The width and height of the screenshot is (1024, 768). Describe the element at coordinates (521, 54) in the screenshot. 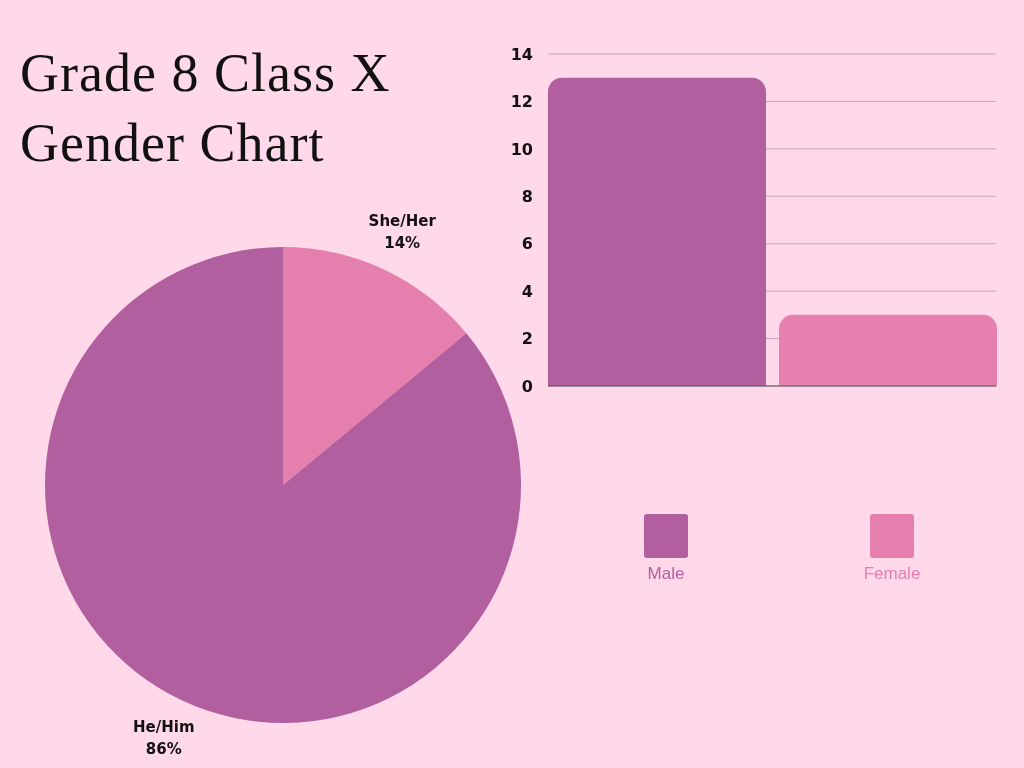

I see `y-tick-label: 14` at that location.